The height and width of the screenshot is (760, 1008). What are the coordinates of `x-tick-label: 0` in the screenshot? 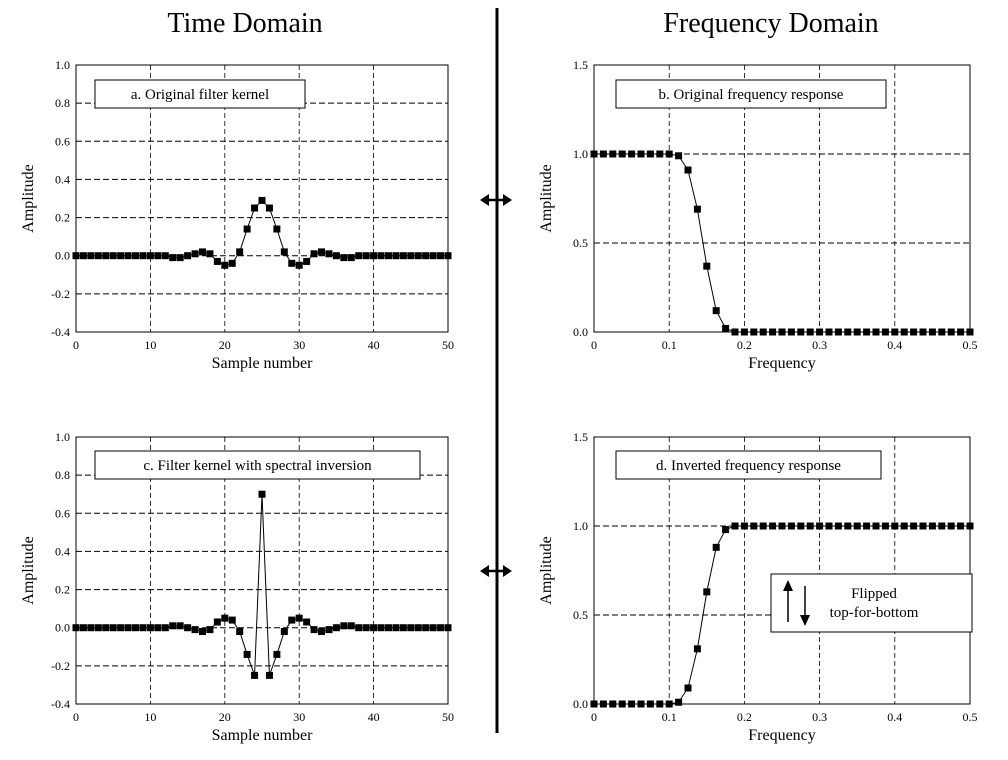 It's located at (76, 345).